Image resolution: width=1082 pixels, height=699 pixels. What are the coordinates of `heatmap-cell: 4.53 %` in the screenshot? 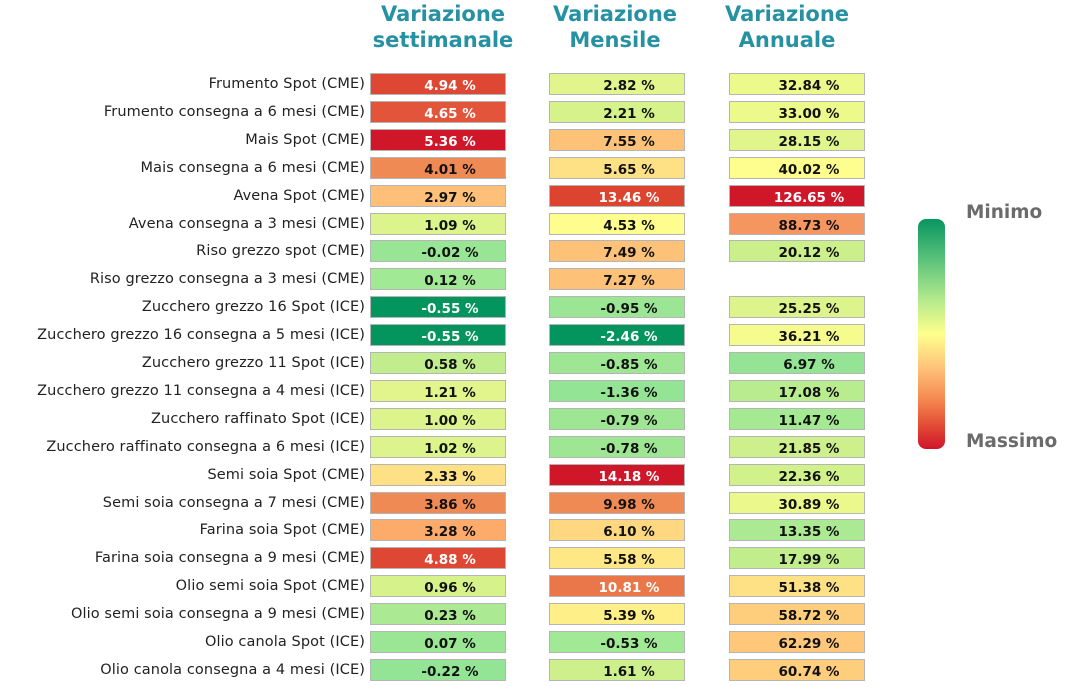 It's located at (617, 224).